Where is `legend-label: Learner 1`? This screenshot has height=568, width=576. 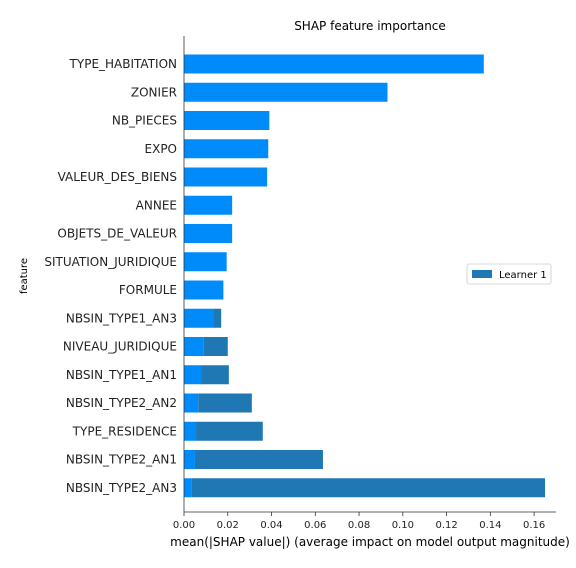
legend-label: Learner 1 is located at coordinates (523, 275).